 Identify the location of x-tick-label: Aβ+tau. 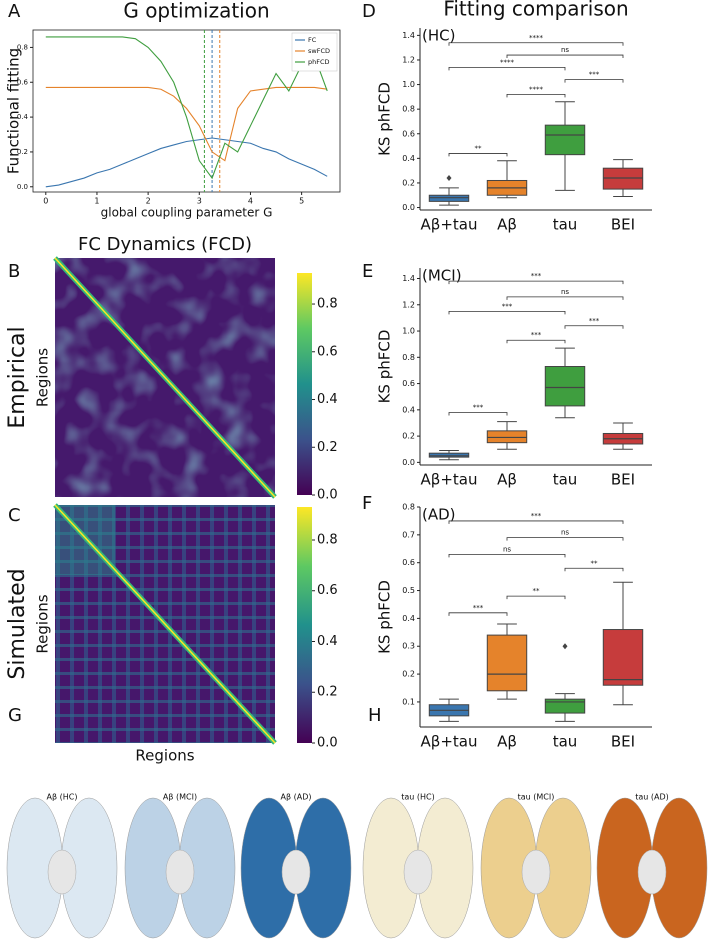
(449, 480).